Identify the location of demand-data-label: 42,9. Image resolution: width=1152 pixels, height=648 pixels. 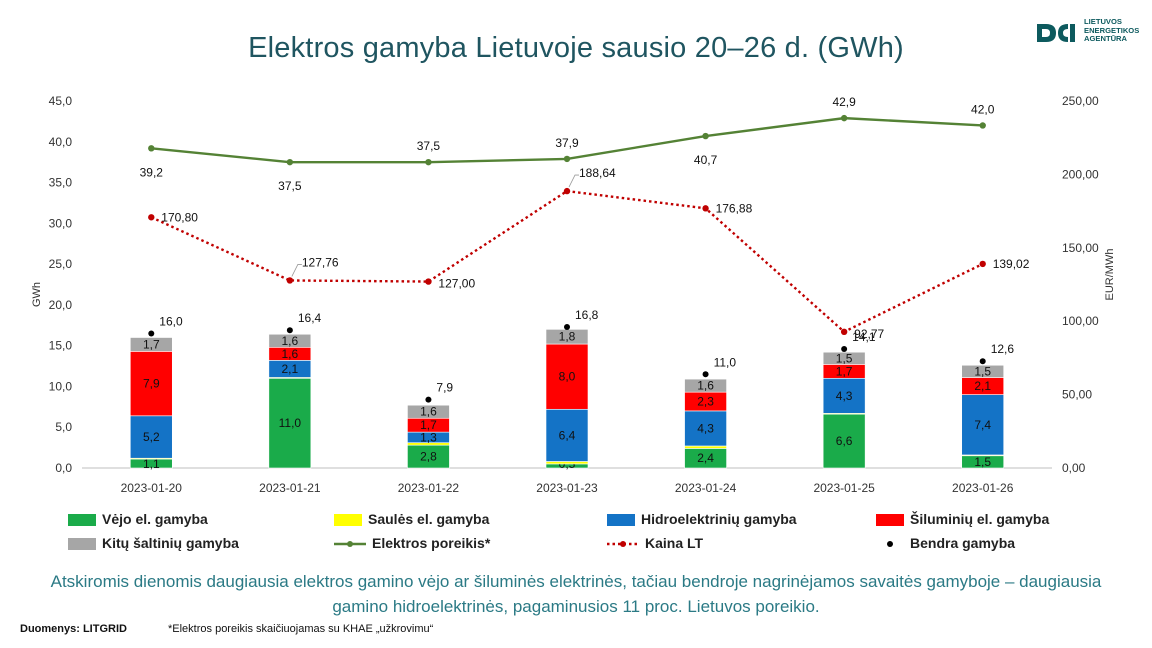
(844, 102).